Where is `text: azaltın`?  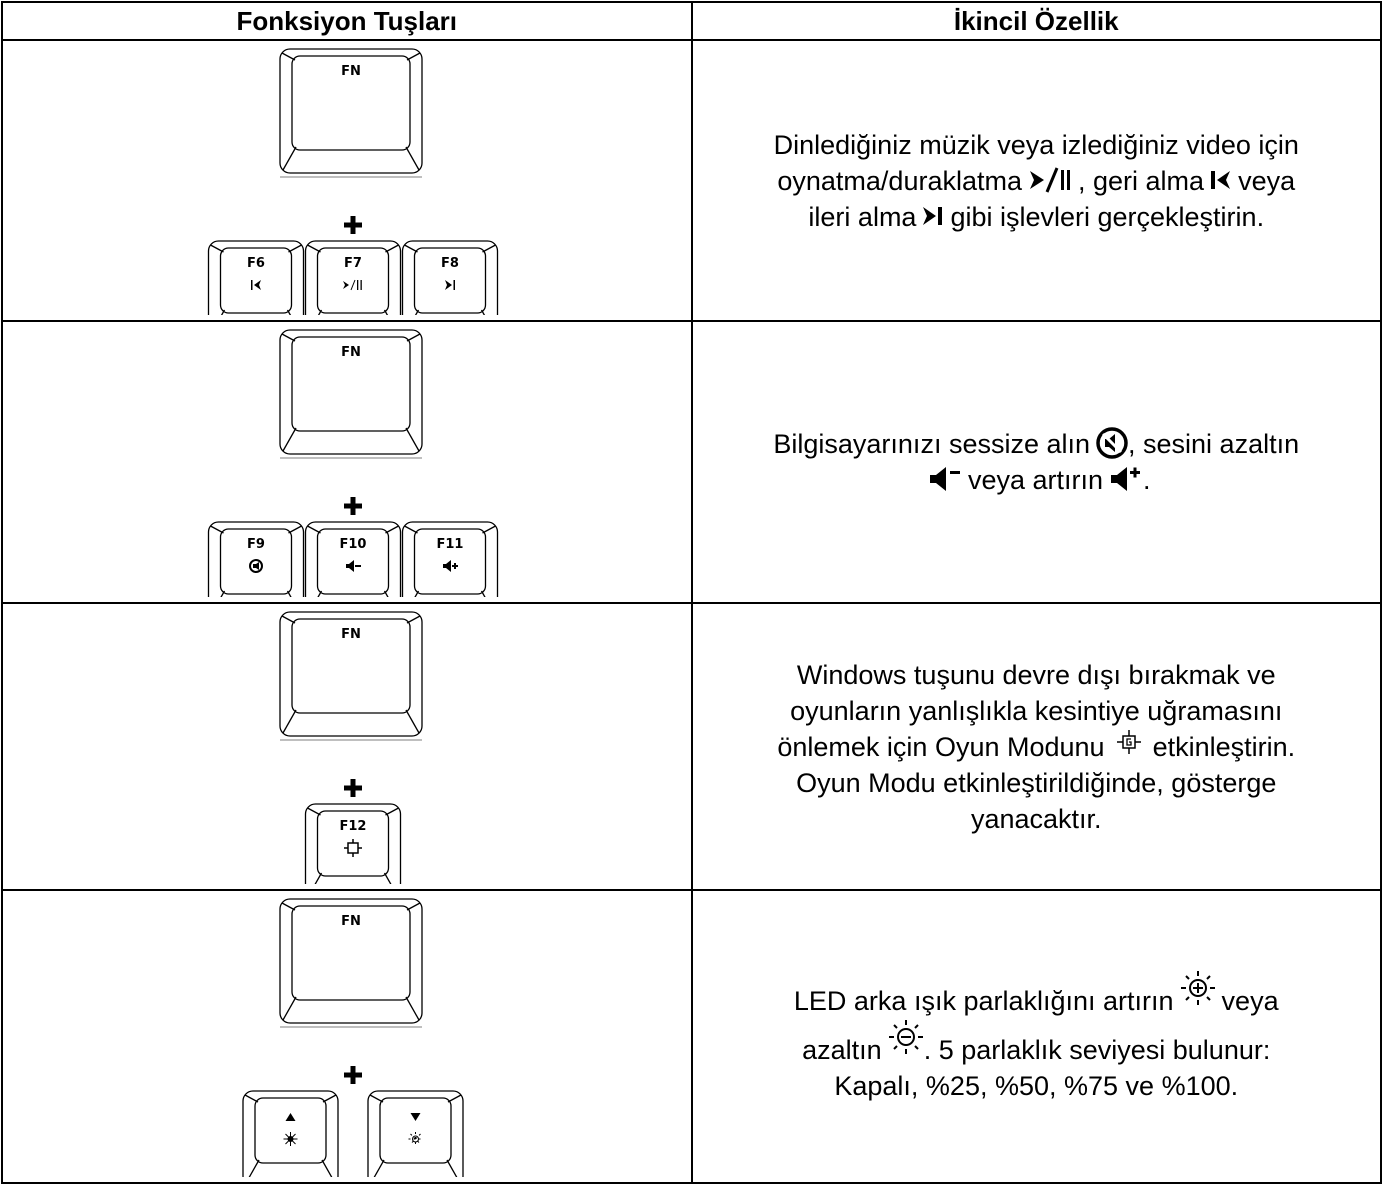
text: azaltın is located at coordinates (842, 1049).